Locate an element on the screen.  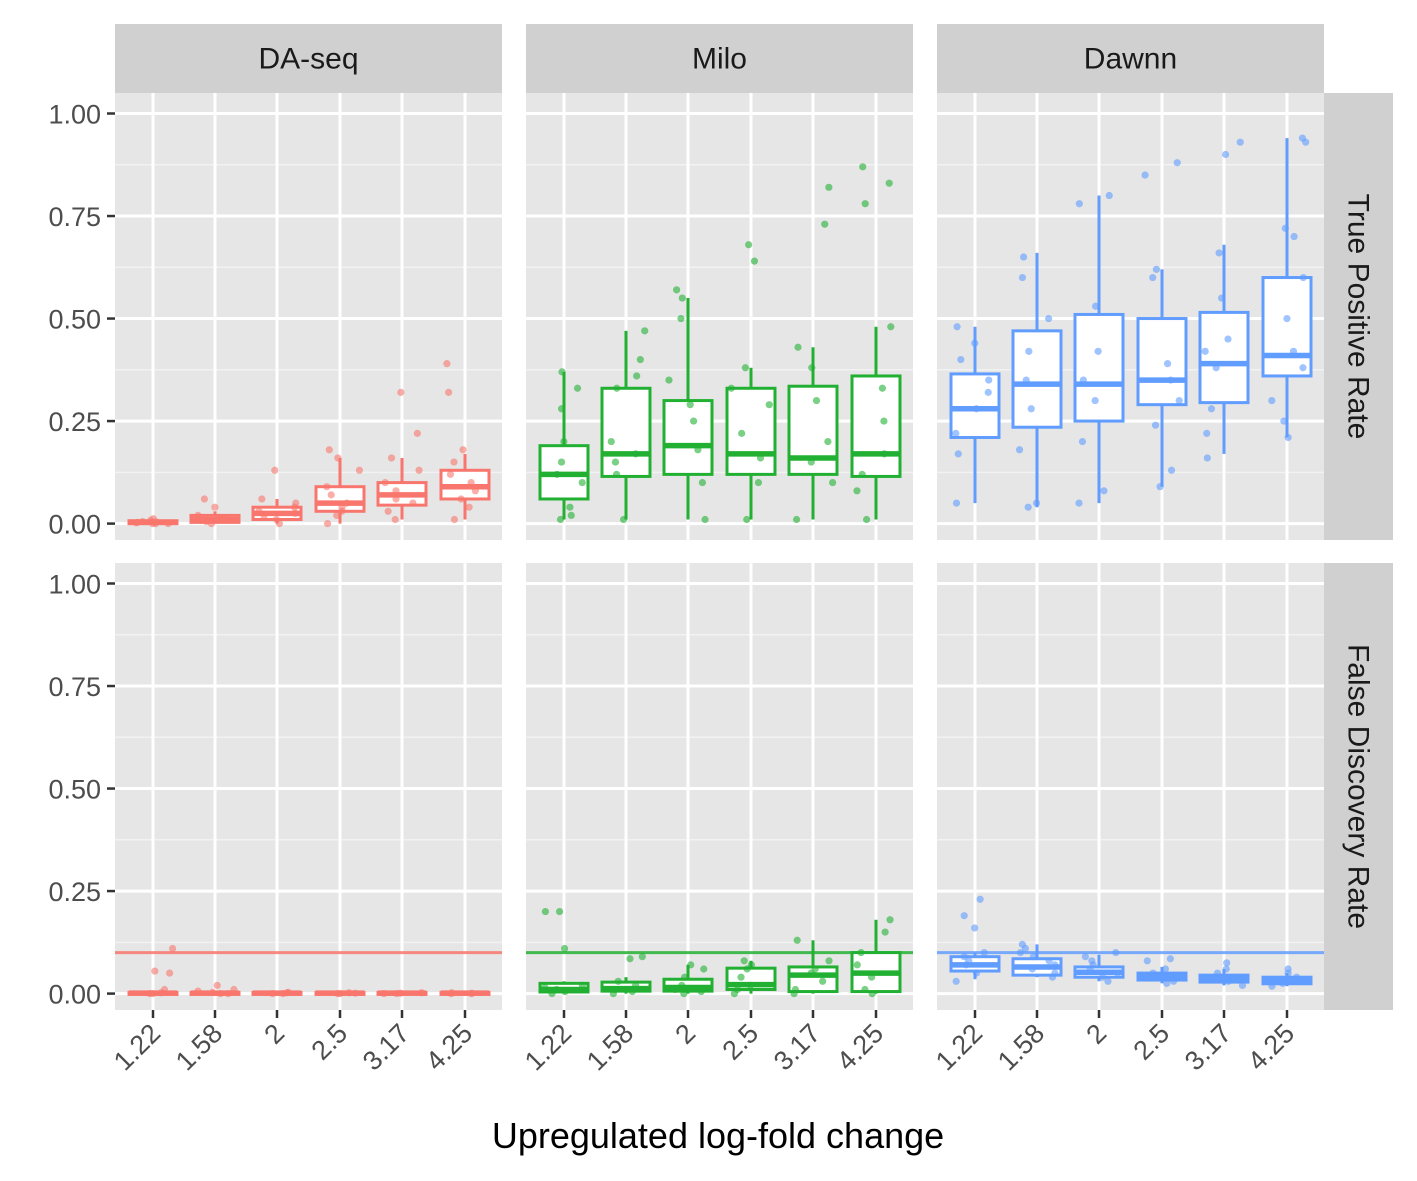
box-1.58 is located at coordinates (626, 985).